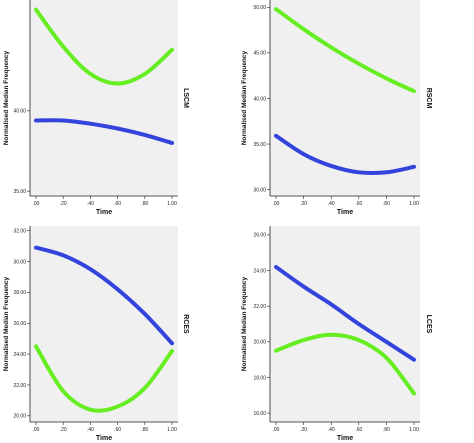 The image size is (474, 443). I want to click on y-tick-label: 18.00, so click(259, 378).